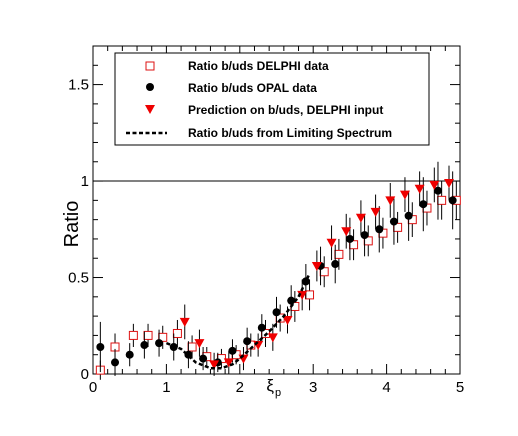  I want to click on y-axis-label: Ratio, so click(72, 224).